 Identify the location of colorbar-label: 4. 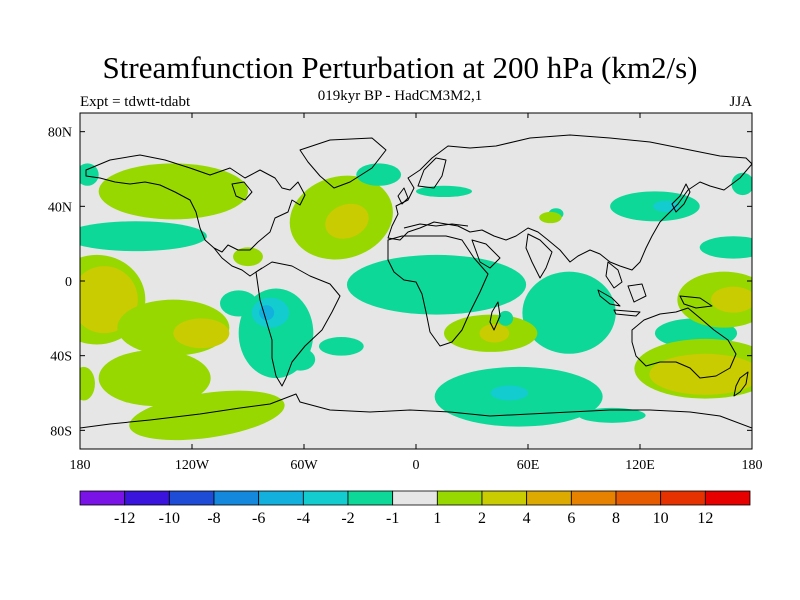
(527, 518).